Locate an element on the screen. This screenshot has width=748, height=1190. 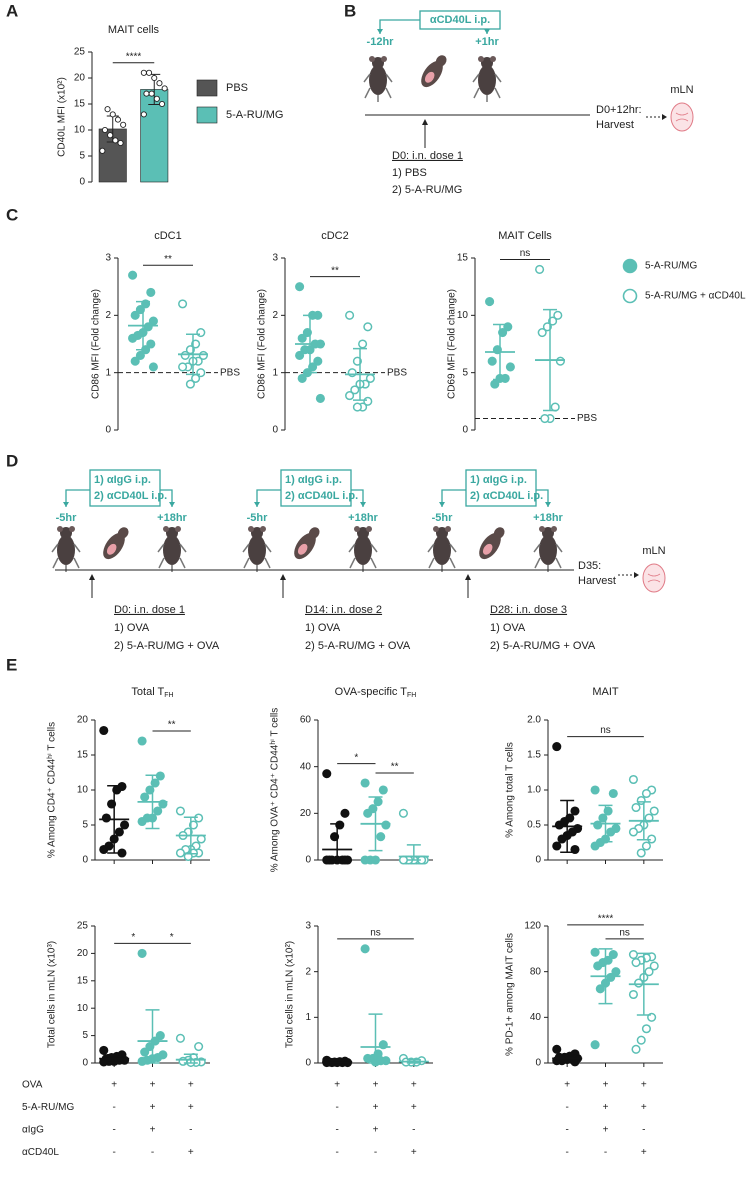
chart-title-subscript: FH is located at coordinates (168, 695).